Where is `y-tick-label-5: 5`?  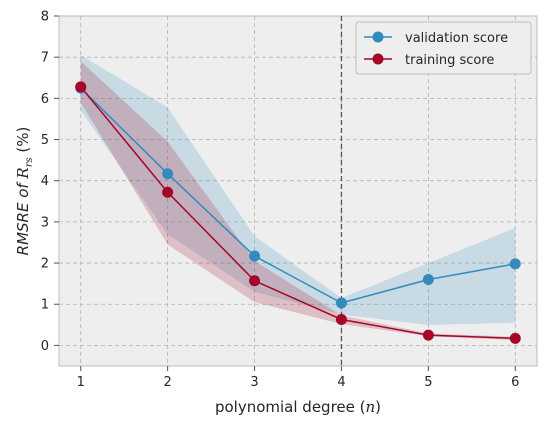
y-tick-label-5: 5 is located at coordinates (45, 140).